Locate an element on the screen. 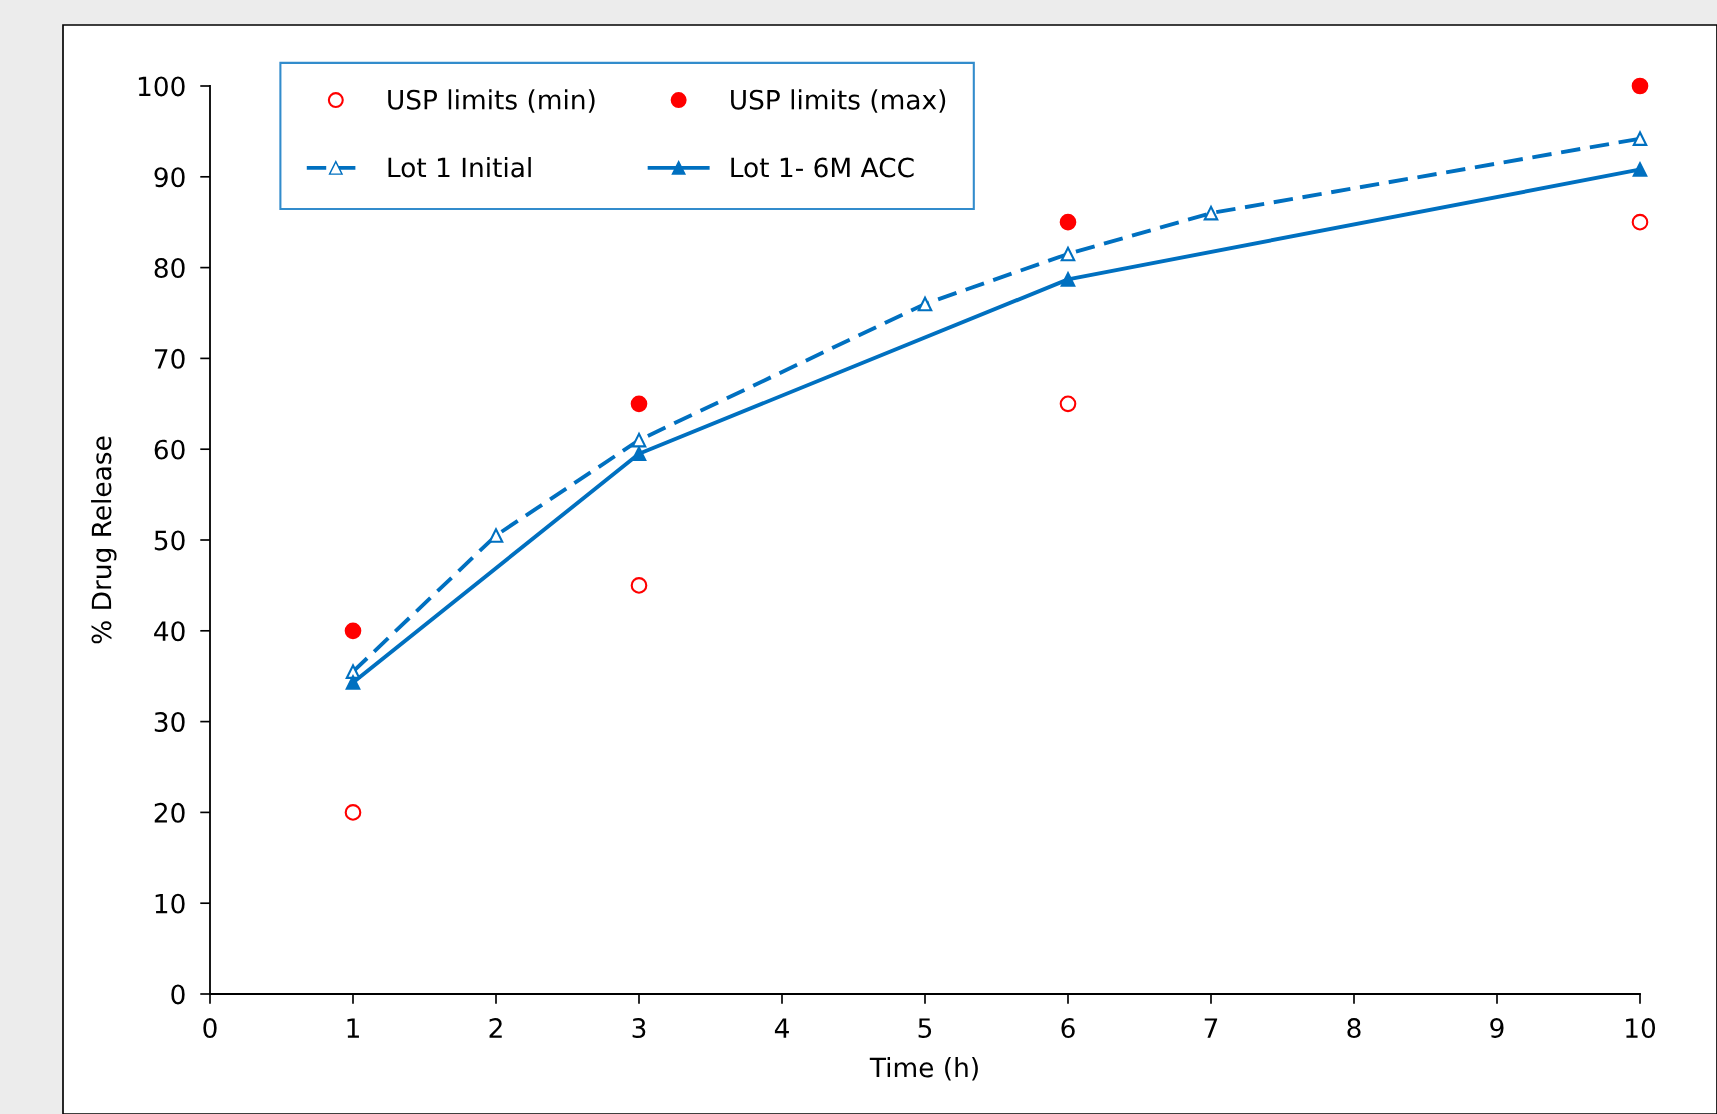  y-tick-label: 90 is located at coordinates (169, 177).